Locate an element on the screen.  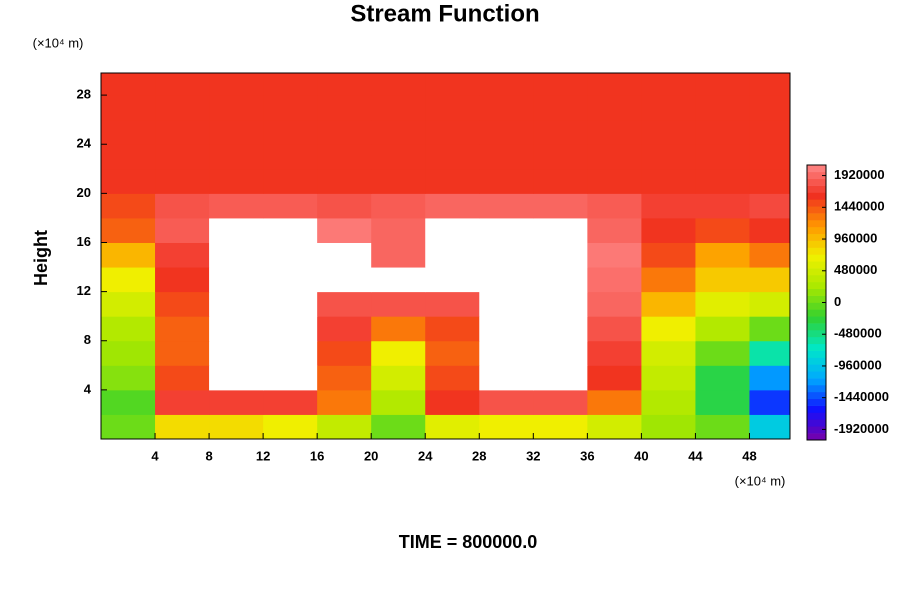
x-tick-label: 24 is located at coordinates (425, 455).